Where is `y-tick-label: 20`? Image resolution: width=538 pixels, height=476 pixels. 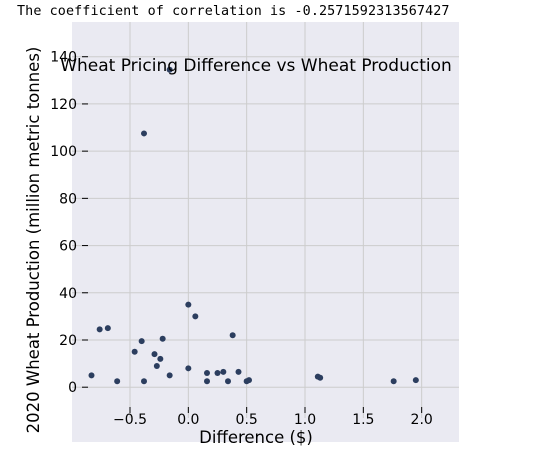 y-tick-label: 20 is located at coordinates (68, 341).